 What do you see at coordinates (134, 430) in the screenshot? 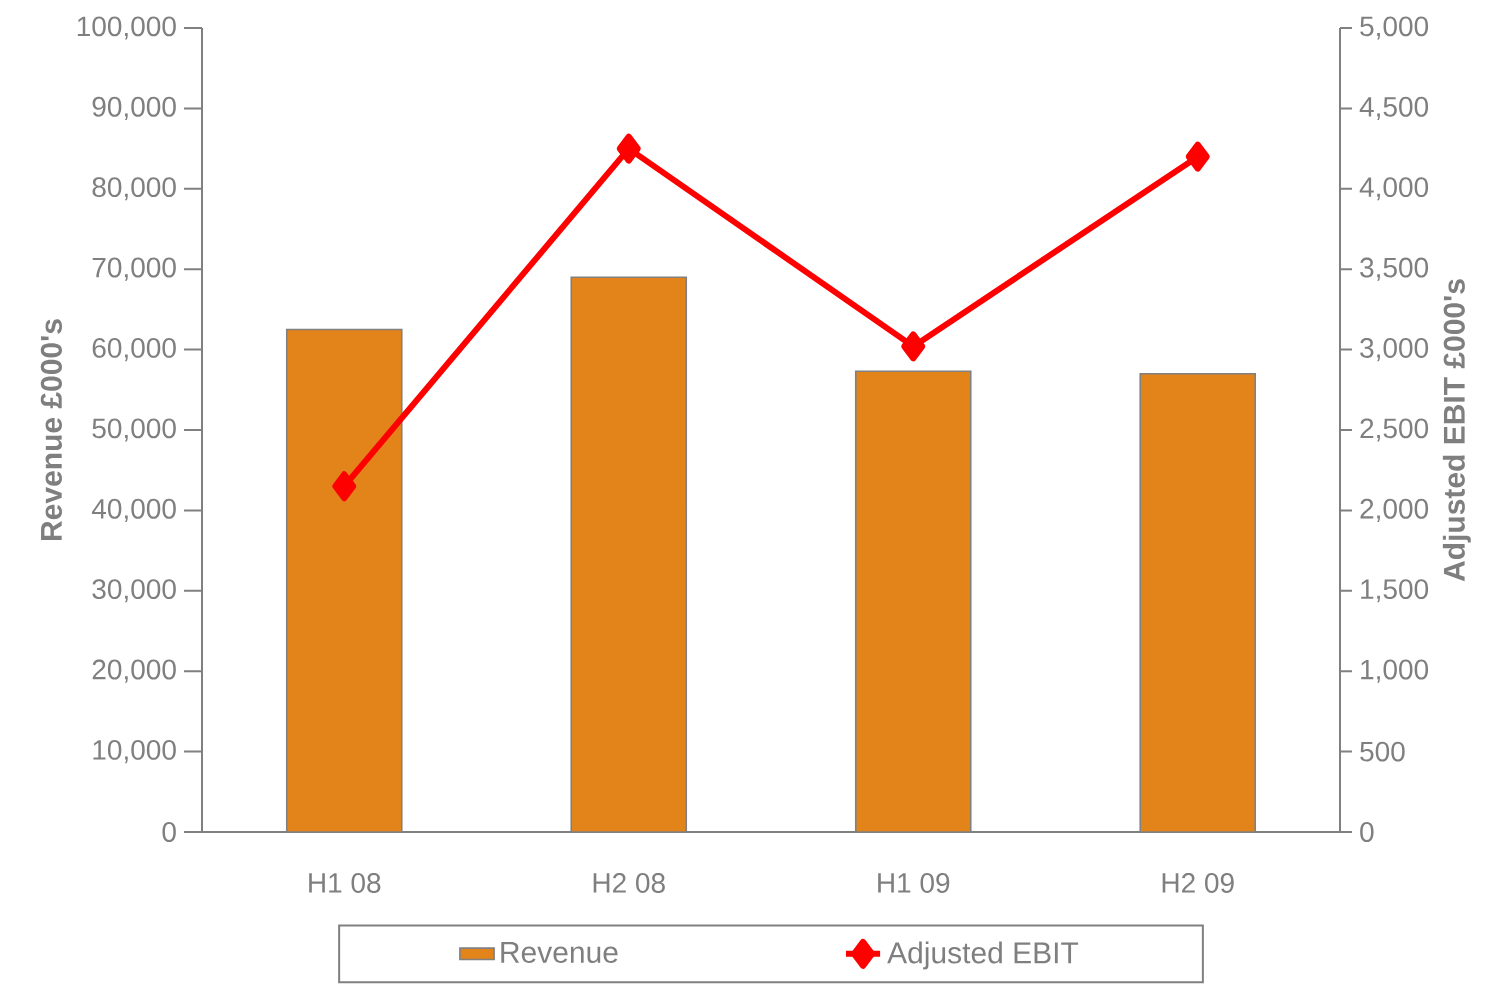
I see `y-tick-label: 50,000` at bounding box center [134, 430].